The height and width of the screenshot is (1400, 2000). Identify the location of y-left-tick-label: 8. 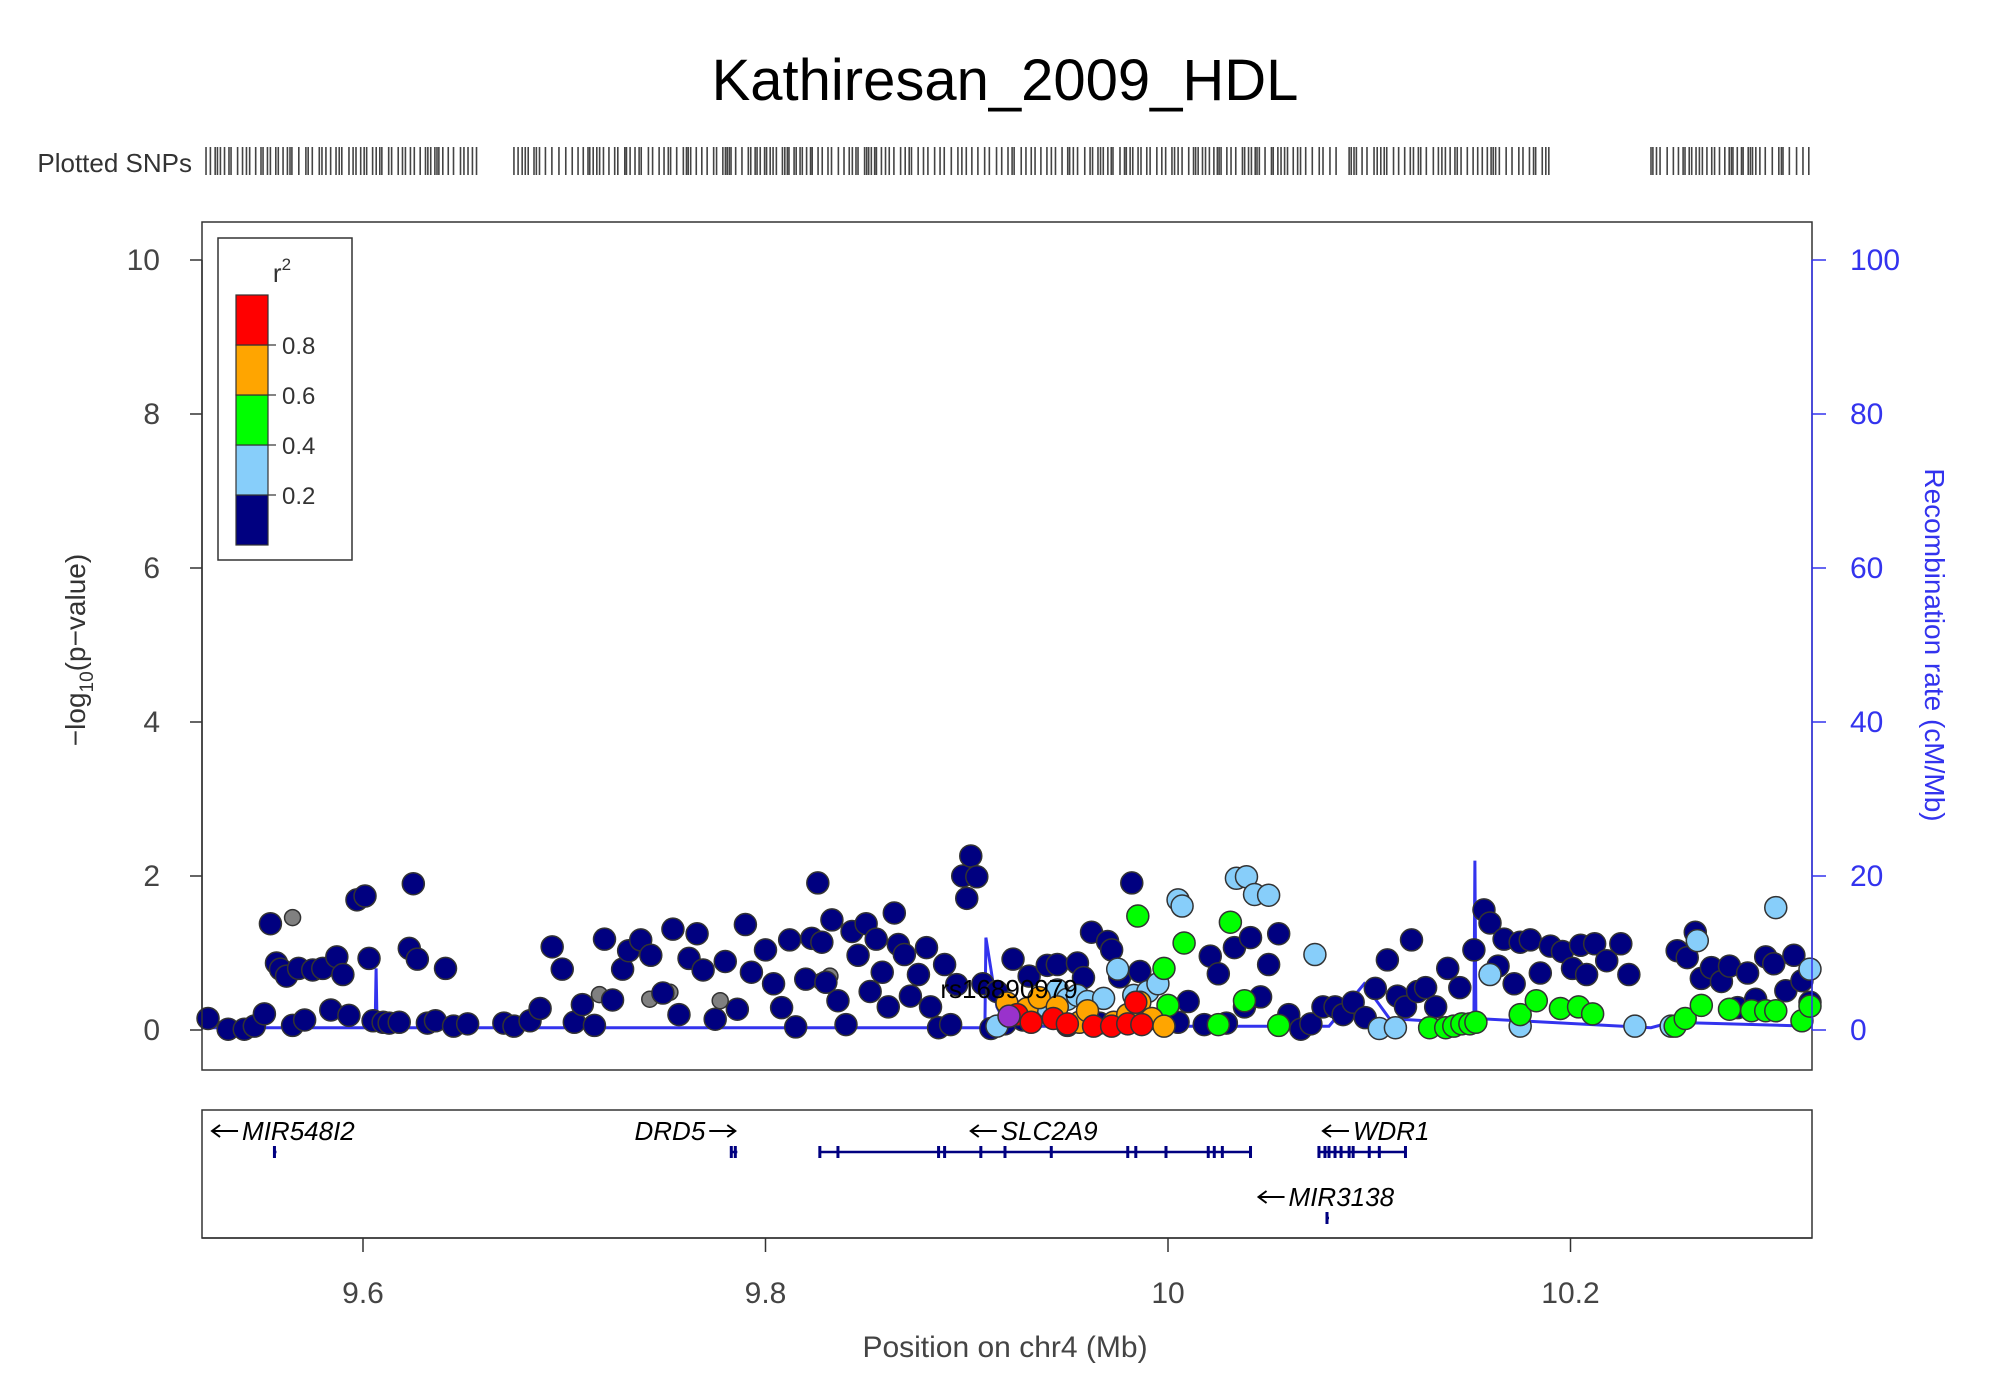
(151, 414).